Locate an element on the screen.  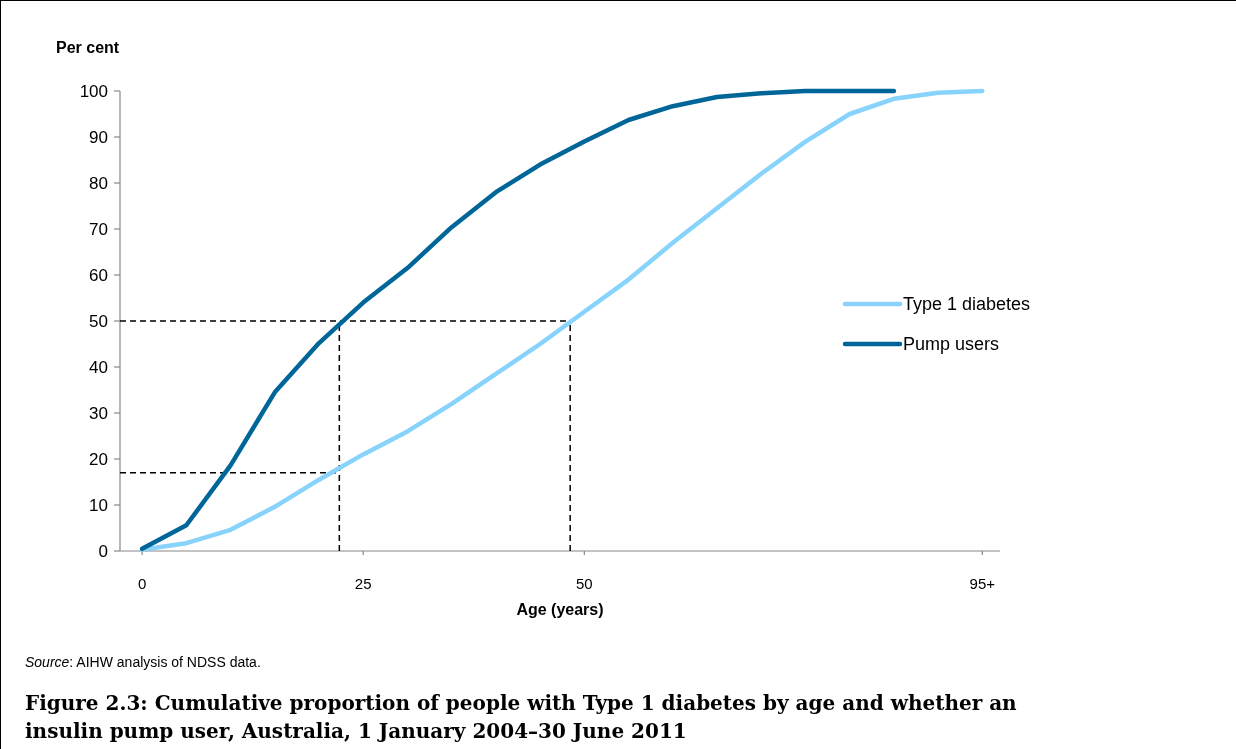
source-note: Source: AIHW analysis of NDSS data. is located at coordinates (143, 662).